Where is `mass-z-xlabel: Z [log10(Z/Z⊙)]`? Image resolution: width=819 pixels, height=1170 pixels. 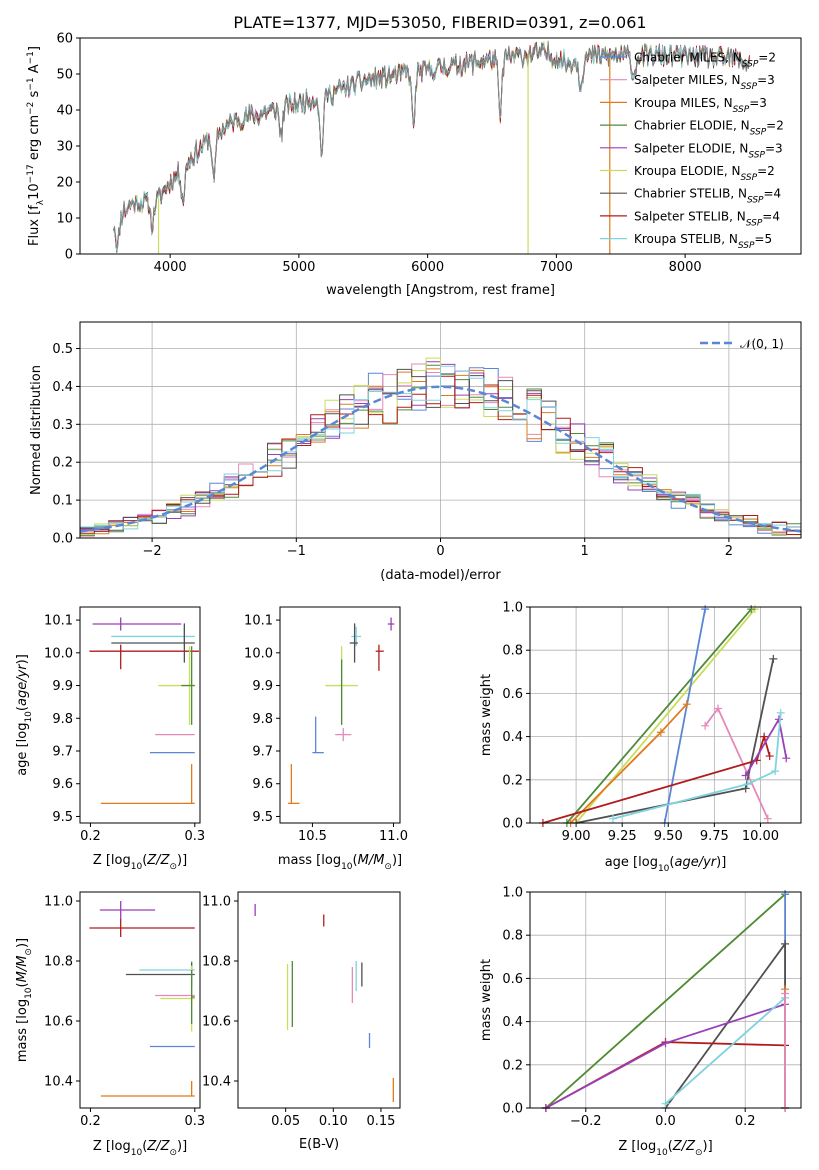 mass-z-xlabel: Z [log10(Z/Z⊙)] is located at coordinates (140, 1148).